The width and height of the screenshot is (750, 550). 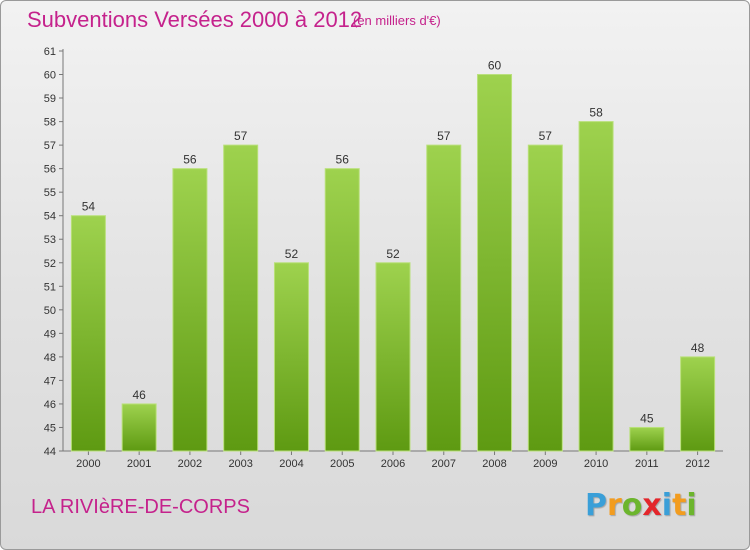 I want to click on bar-2011, so click(x=647, y=439).